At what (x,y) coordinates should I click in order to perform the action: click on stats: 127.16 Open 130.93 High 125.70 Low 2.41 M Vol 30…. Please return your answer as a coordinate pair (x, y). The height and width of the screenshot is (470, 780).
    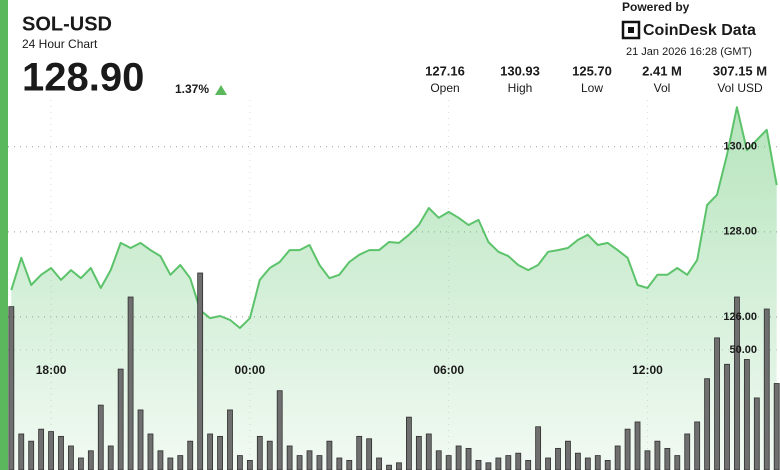
    Looking at the image, I should click on (596, 79).